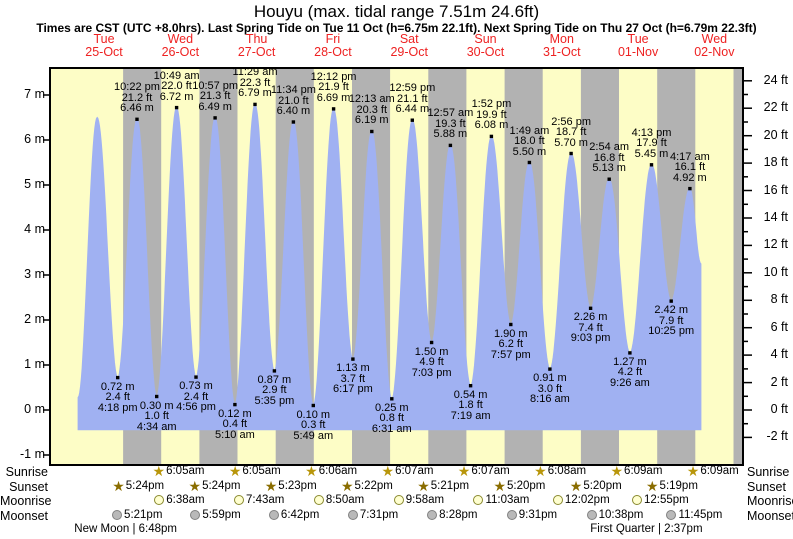  I want to click on moonrise-time: 12:55pm, so click(666, 500).